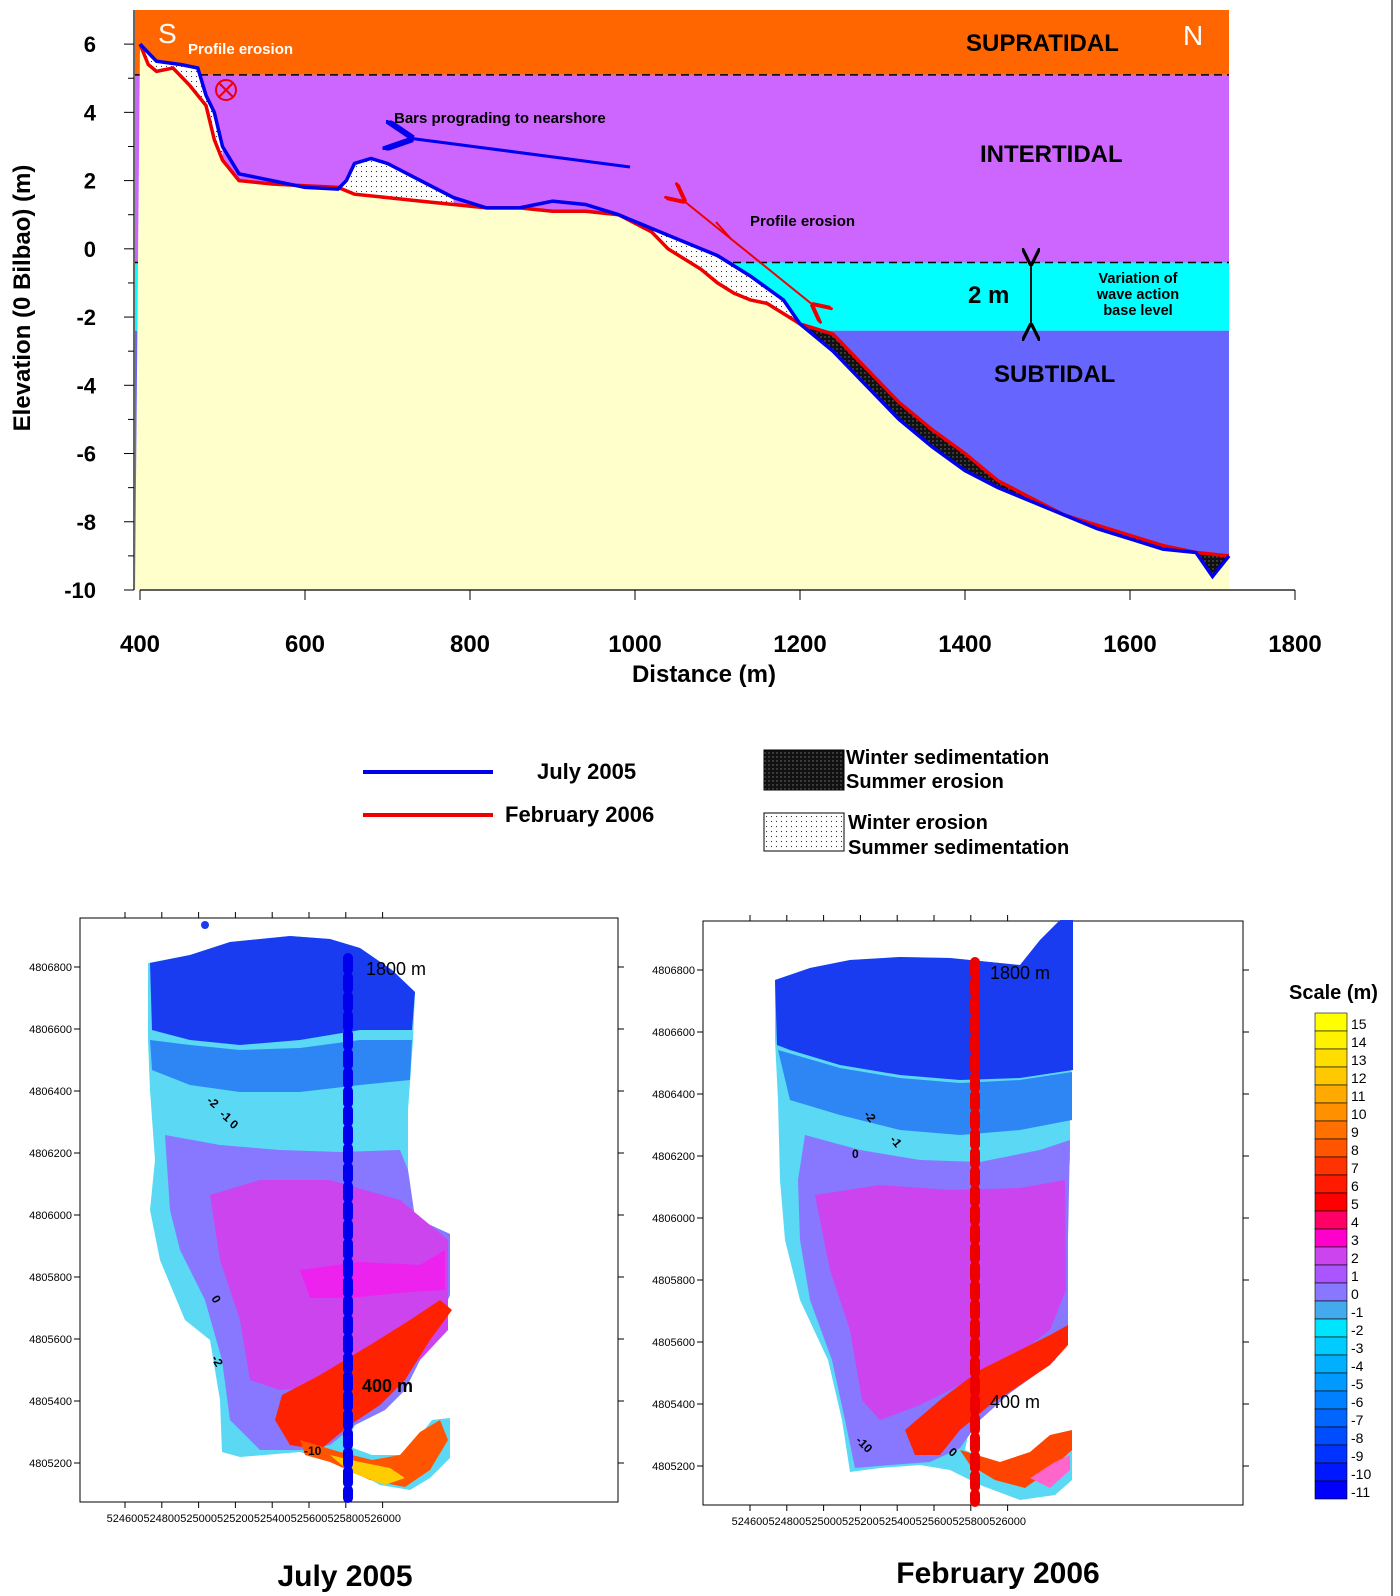  I want to click on wave-variation-line-1: Variation of, so click(1138, 279).